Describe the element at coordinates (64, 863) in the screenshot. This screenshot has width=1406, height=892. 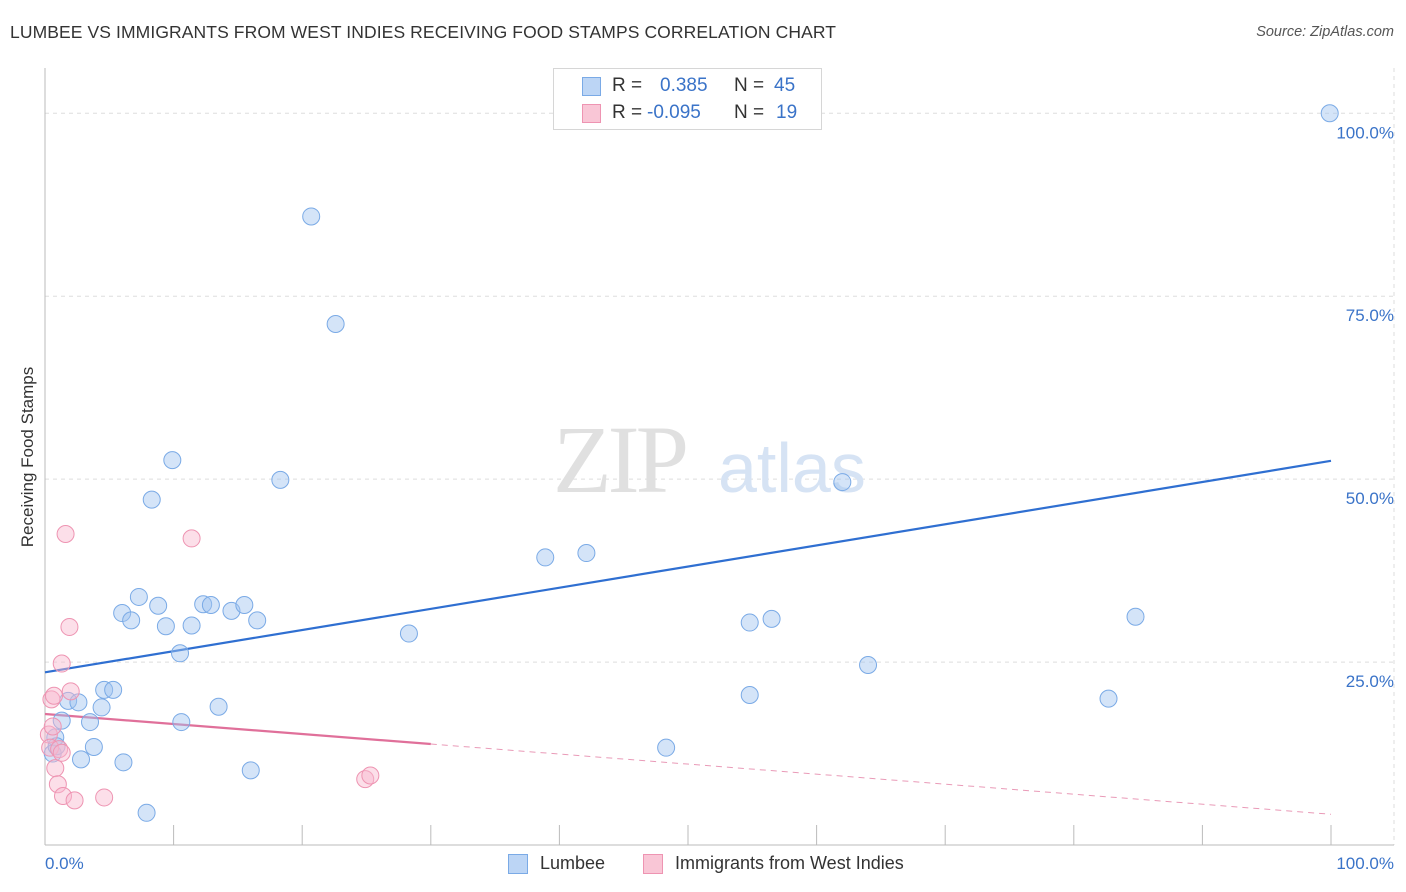
I see `x-tick-label-min: 0.0%` at that location.